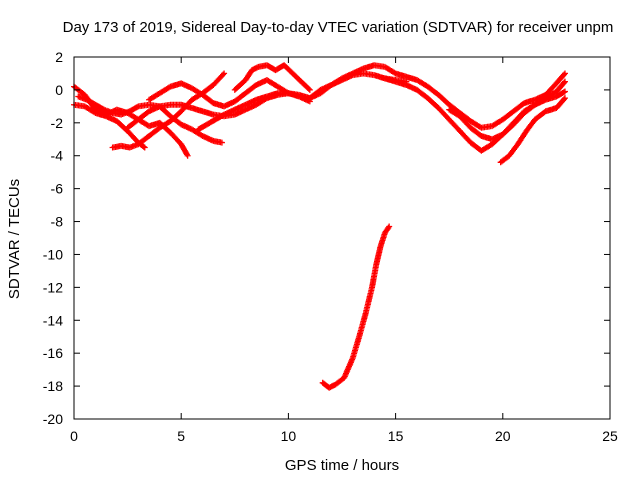 Image resolution: width=640 pixels, height=480 pixels. What do you see at coordinates (57, 189) in the screenshot?
I see `y-tick-label: -6` at bounding box center [57, 189].